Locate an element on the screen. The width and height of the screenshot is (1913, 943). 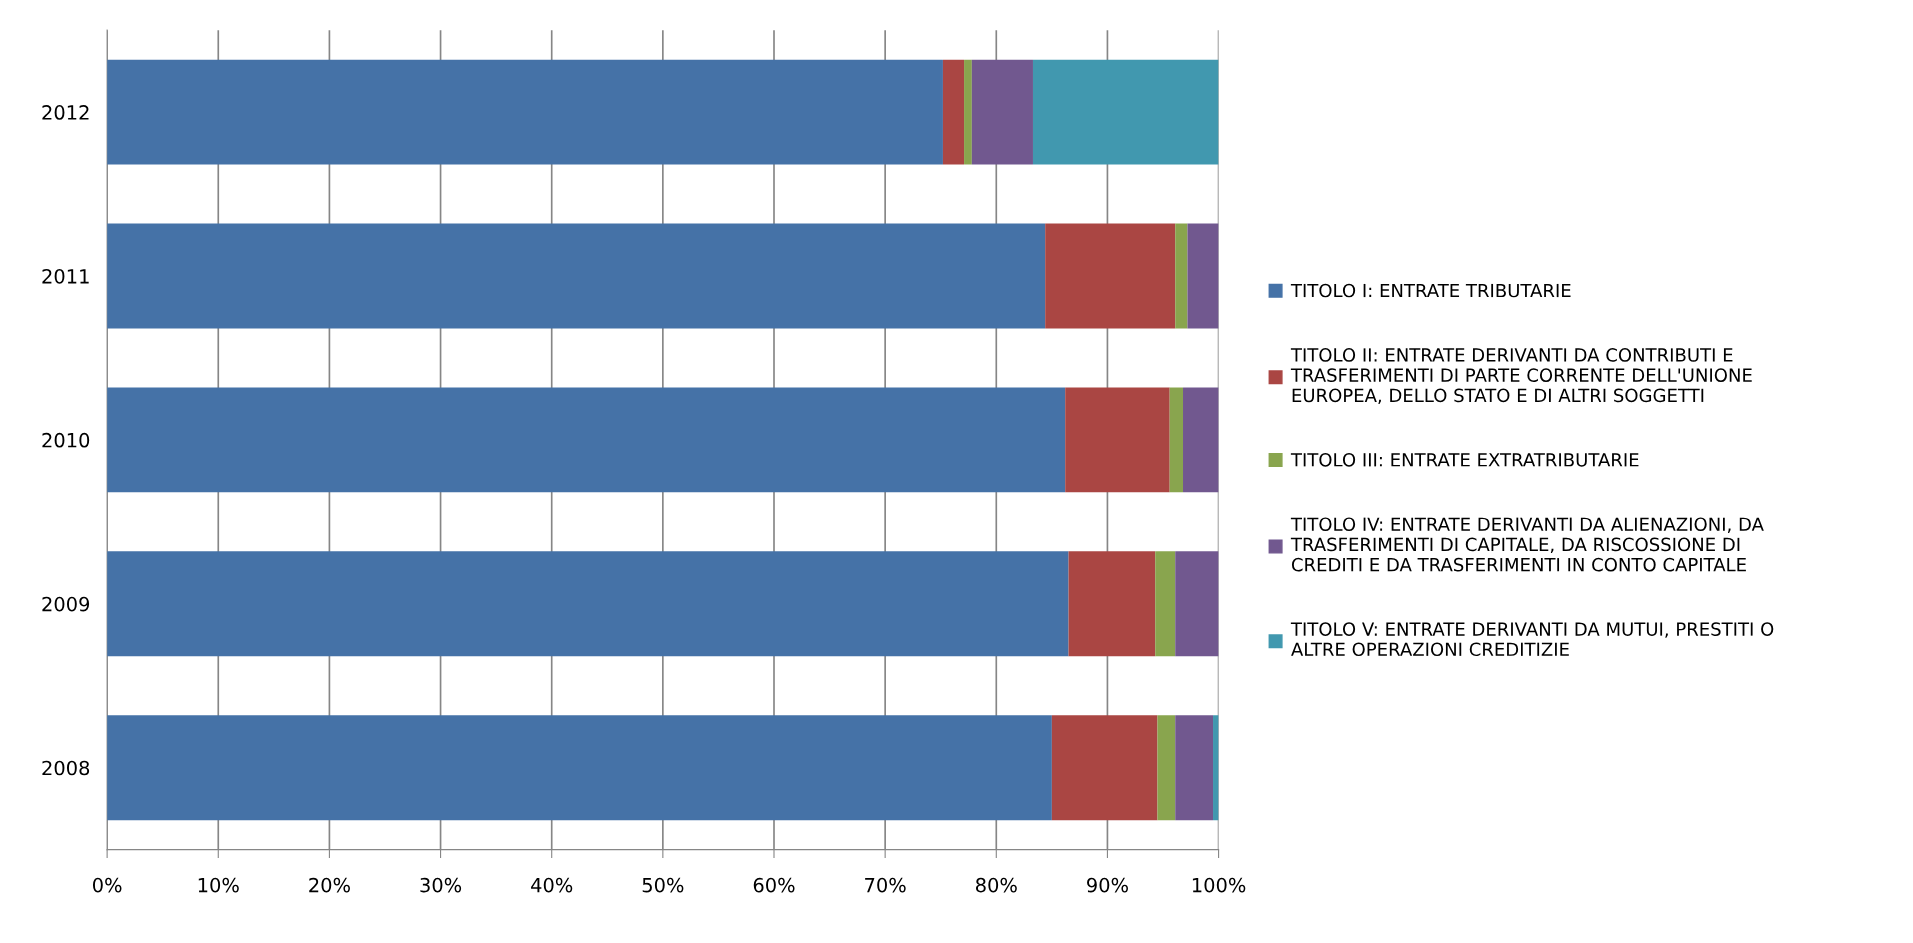
x-tick-label: 90% is located at coordinates (1107, 885).